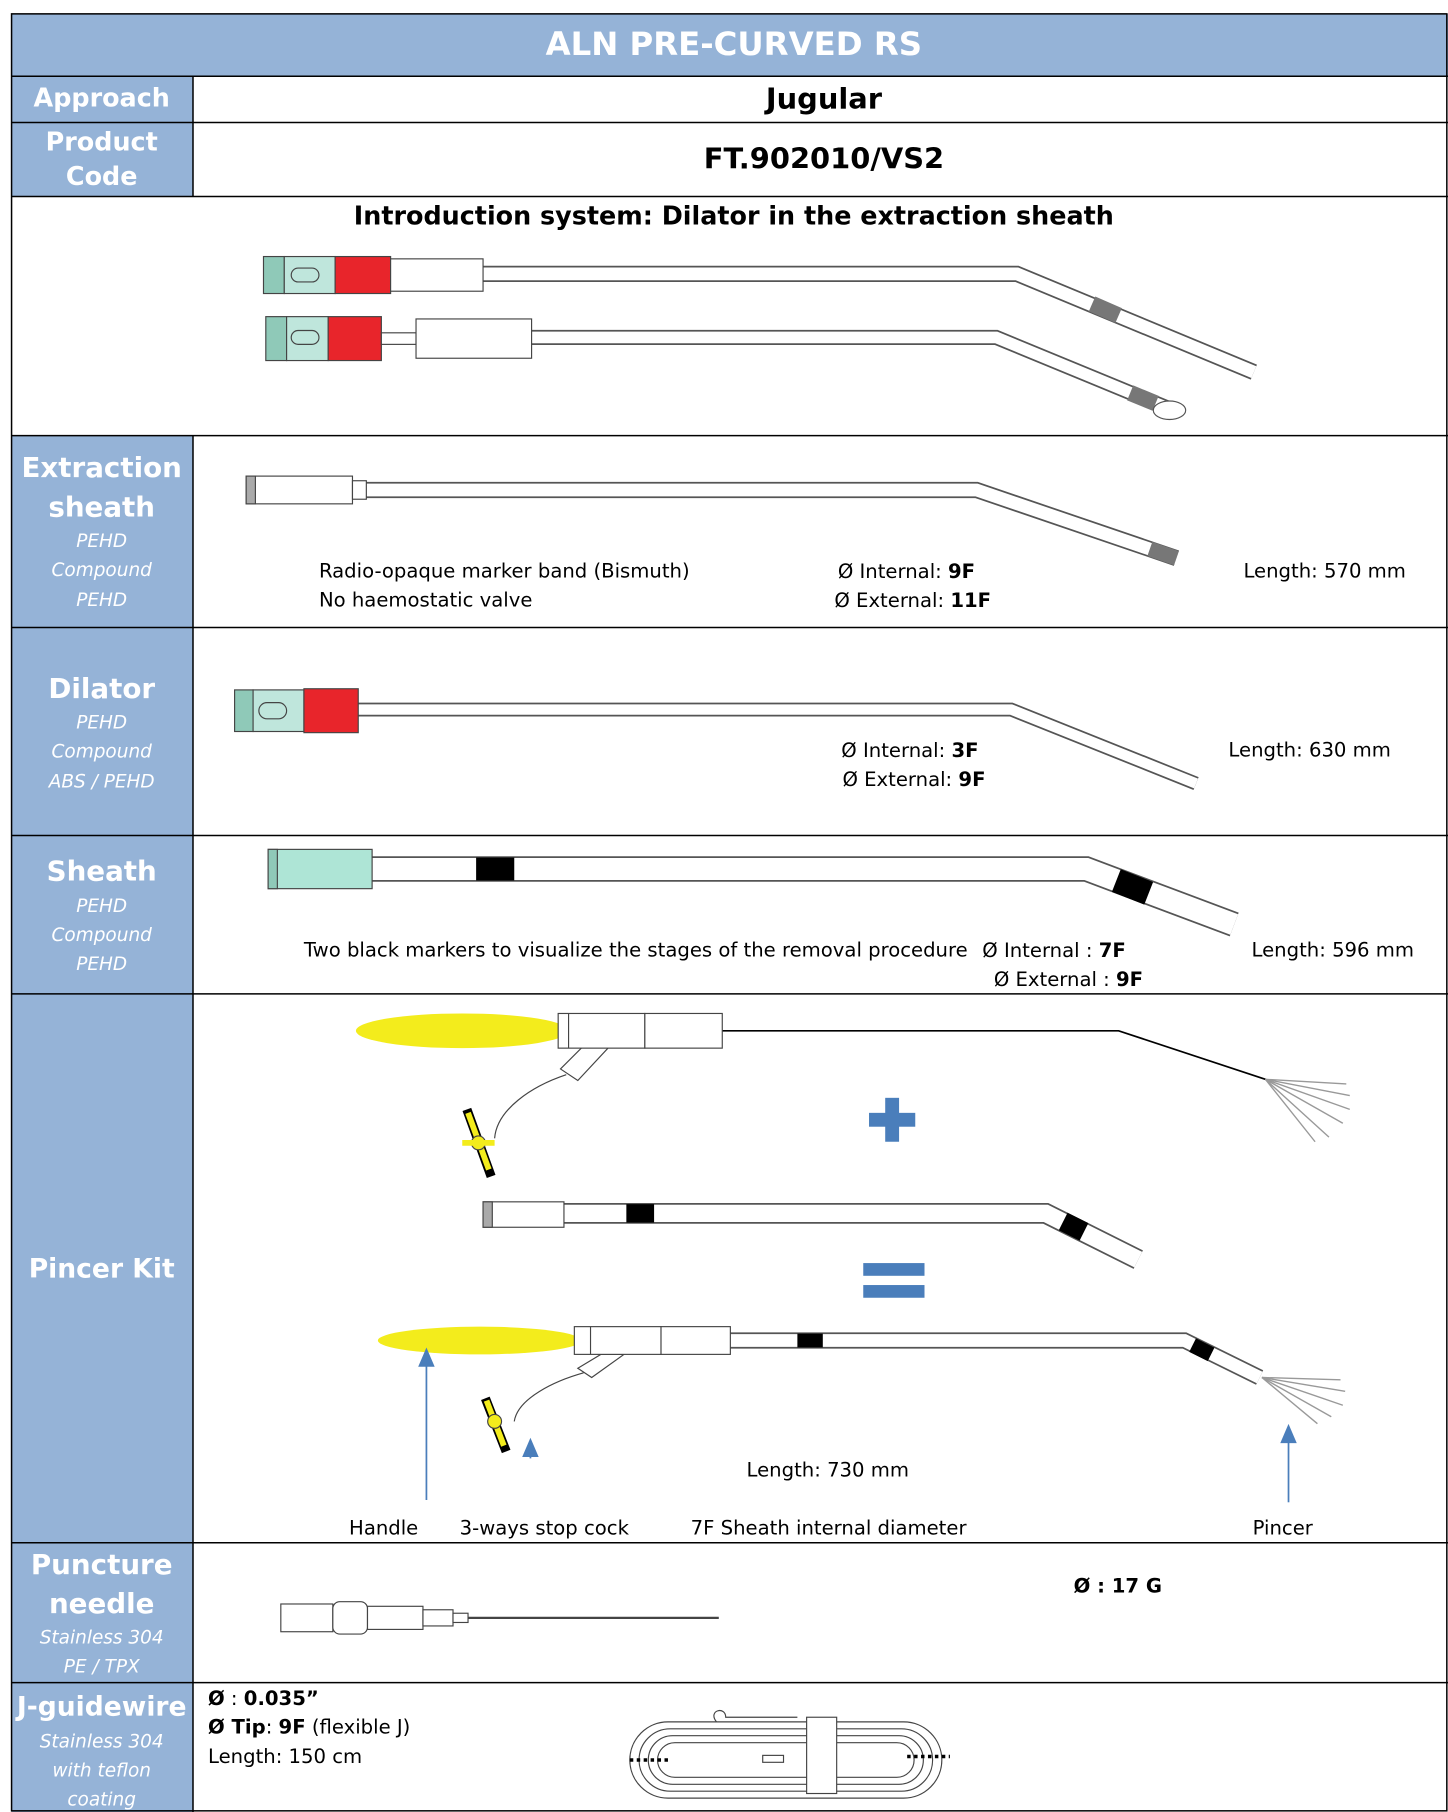  I want to click on spec: Ø : 0.035”, so click(263, 1697).